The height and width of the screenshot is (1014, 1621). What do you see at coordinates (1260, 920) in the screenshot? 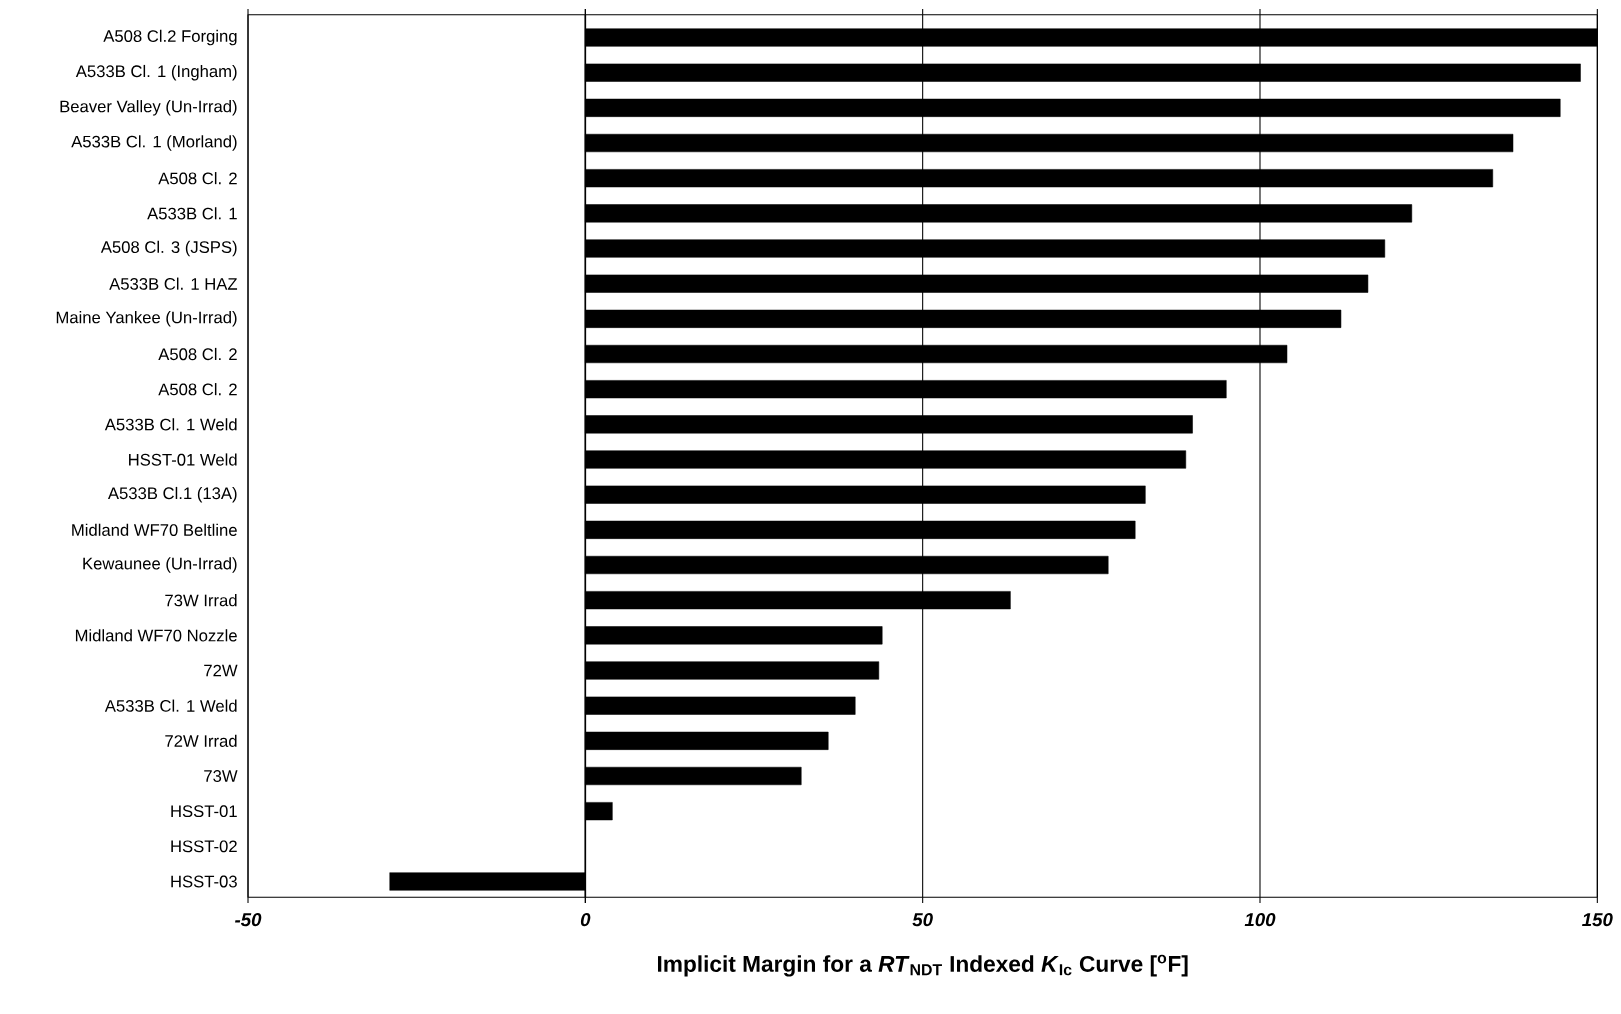
I see `x-tick-label: 100` at bounding box center [1260, 920].